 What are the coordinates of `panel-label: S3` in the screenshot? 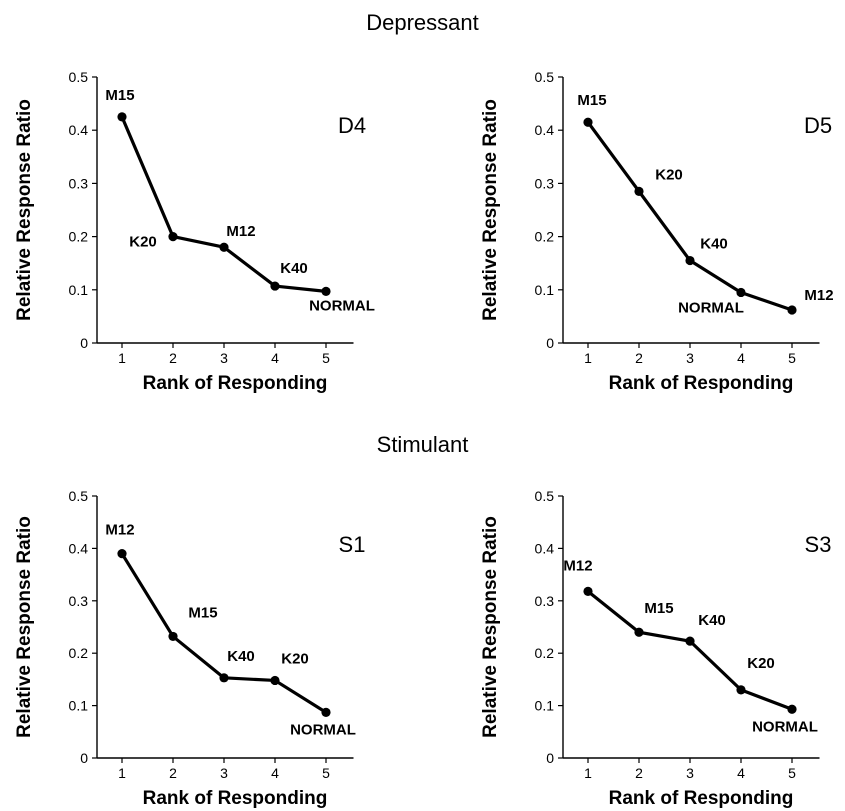 It's located at (818, 544).